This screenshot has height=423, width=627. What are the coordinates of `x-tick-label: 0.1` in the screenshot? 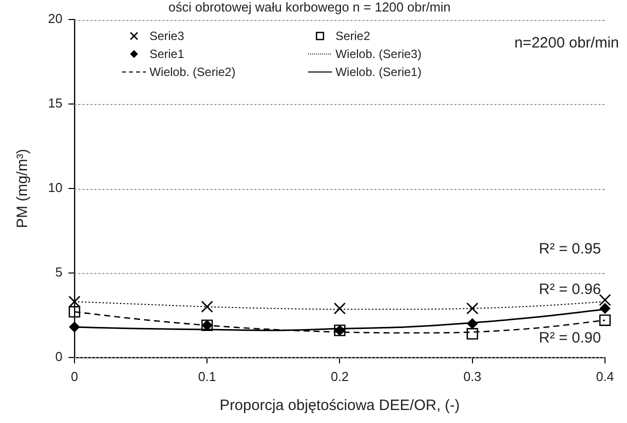 It's located at (207, 376).